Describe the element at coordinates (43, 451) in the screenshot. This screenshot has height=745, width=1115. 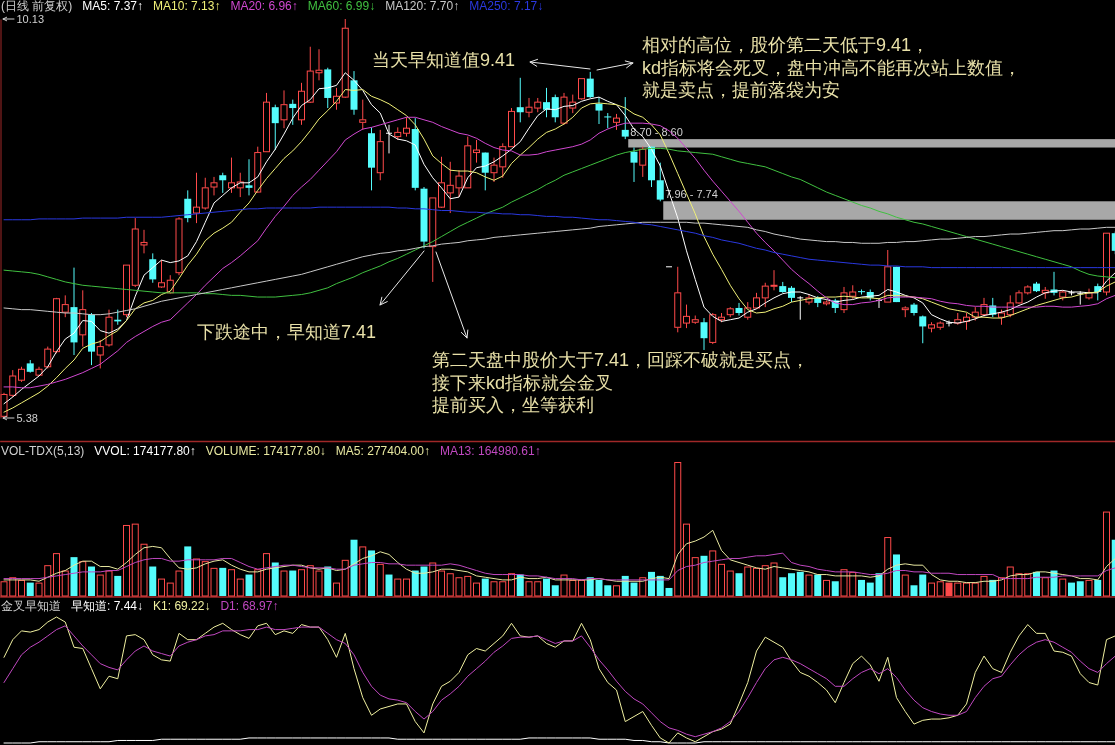
I see `chart-title: VOL-TDX(5,13)` at that location.